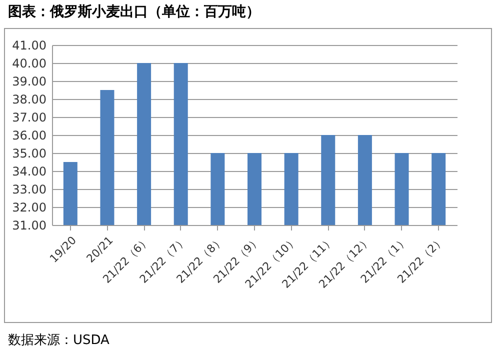  What do you see at coordinates (29, 171) in the screenshot?
I see `y-tick-label: 34.00` at bounding box center [29, 171].